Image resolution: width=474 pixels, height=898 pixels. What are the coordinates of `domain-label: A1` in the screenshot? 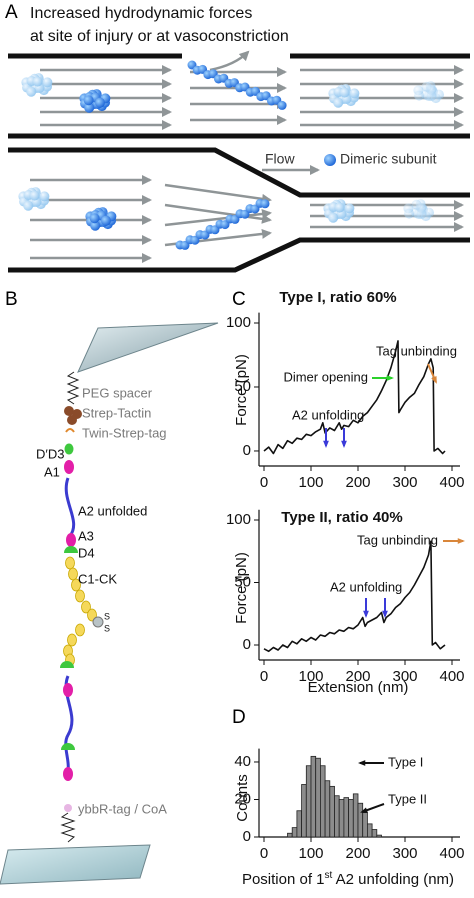 It's located at (52, 471).